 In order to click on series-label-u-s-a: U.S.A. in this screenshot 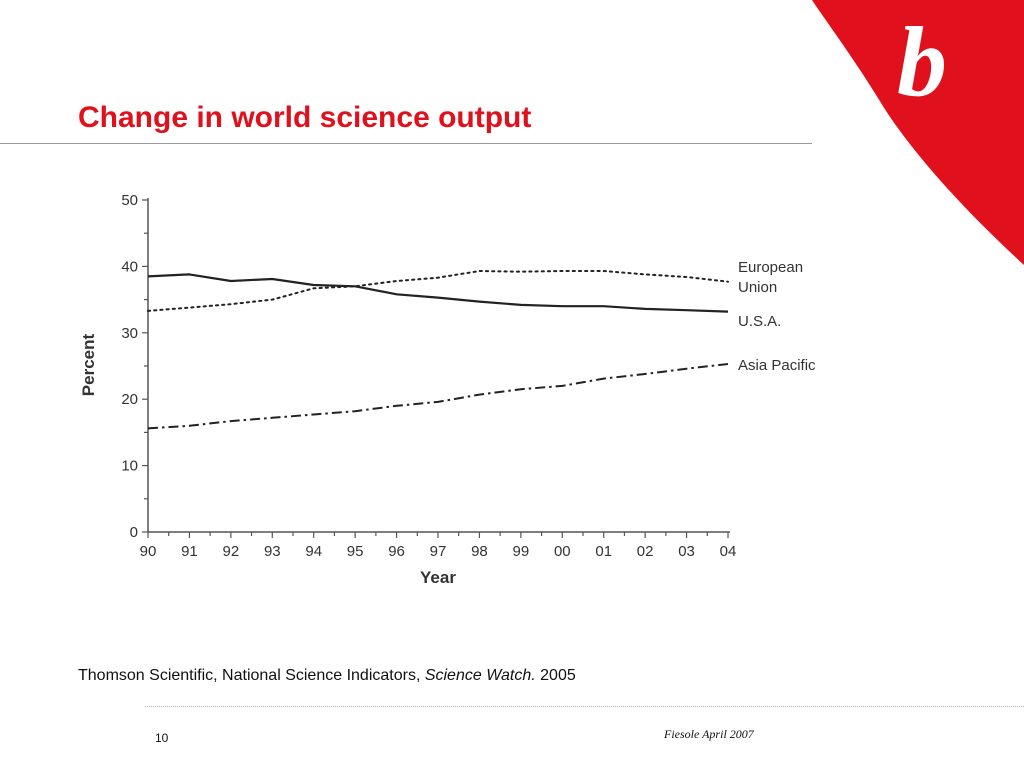, I will do `click(759, 321)`.